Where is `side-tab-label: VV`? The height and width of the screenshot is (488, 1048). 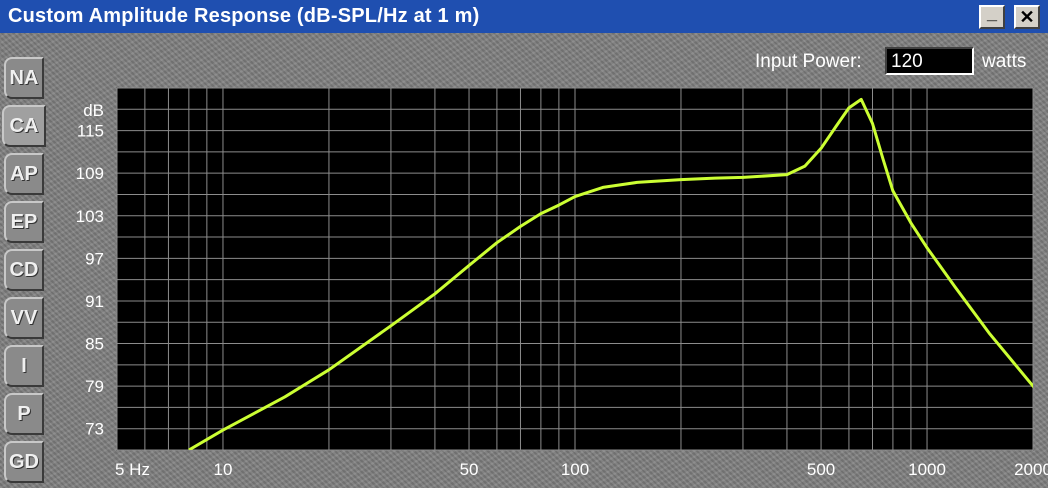 side-tab-label: VV is located at coordinates (24, 318).